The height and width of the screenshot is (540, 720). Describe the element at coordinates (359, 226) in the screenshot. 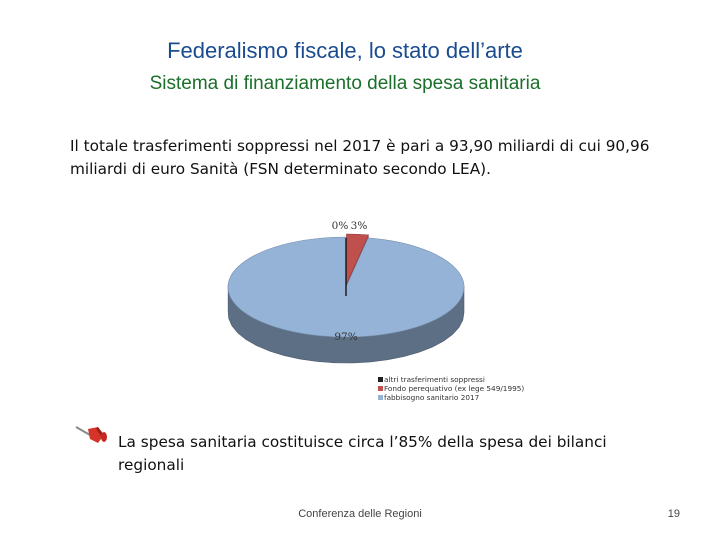

I see `data-label-fondo: 3%` at that location.